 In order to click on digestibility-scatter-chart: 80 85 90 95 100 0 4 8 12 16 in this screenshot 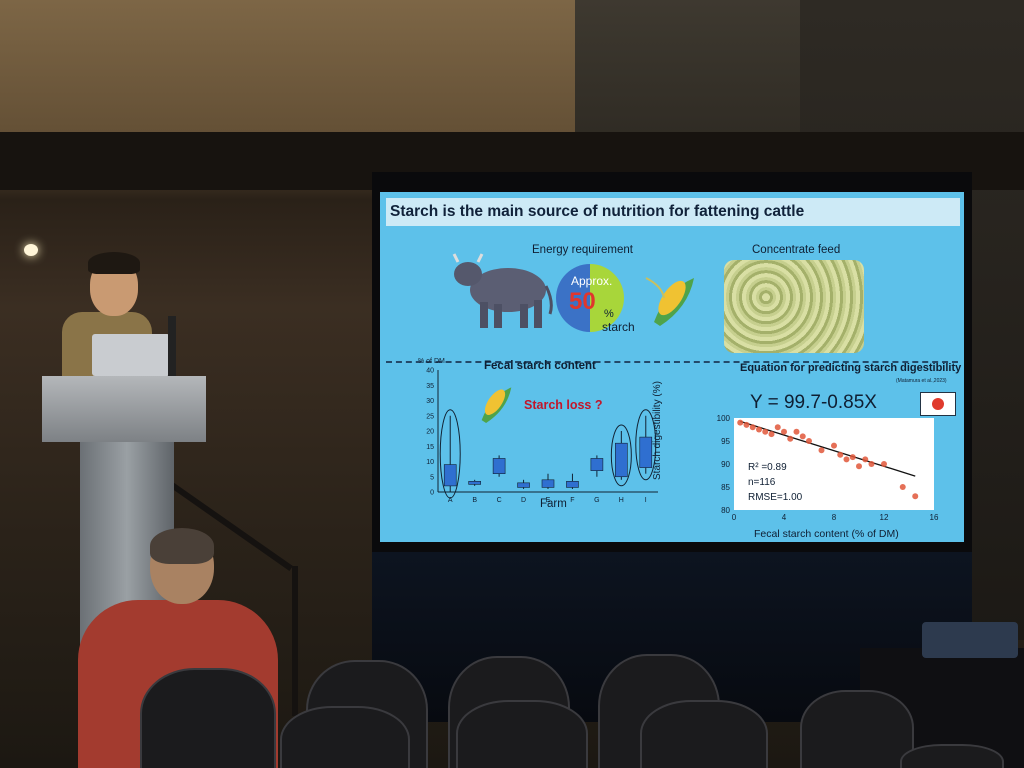, I will do `click(828, 468)`.